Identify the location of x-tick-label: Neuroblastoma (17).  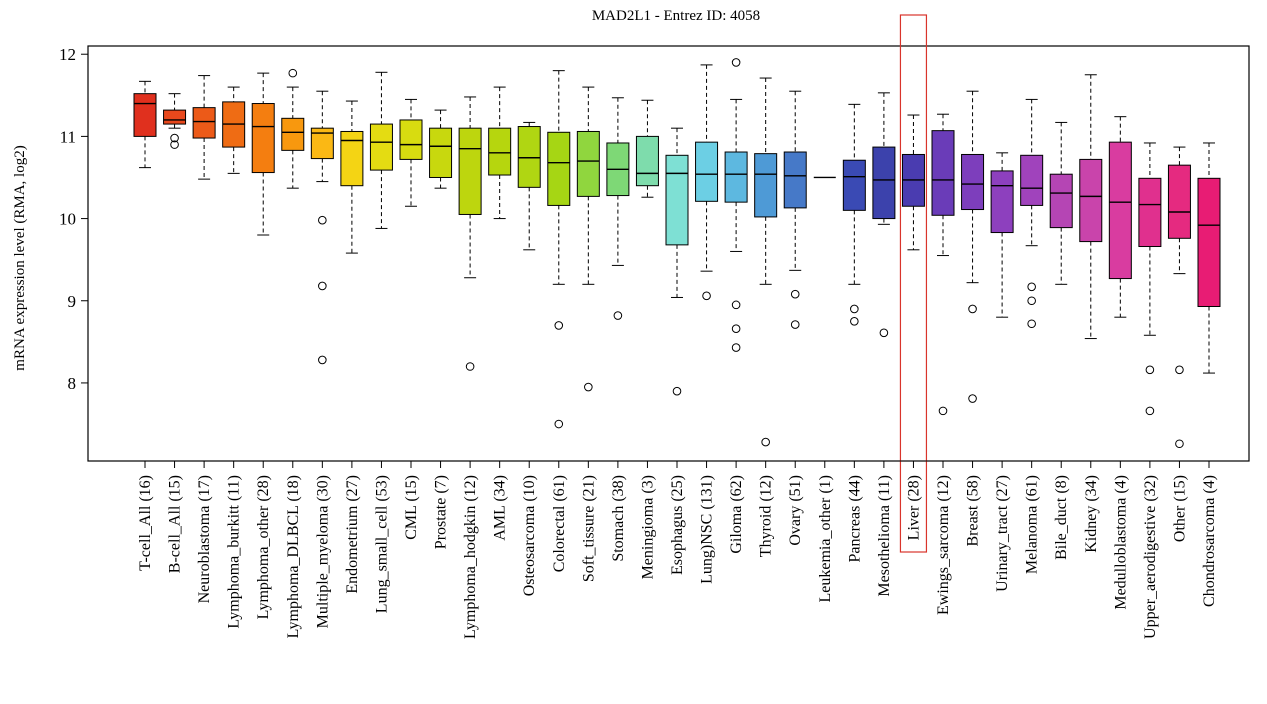
(204, 539).